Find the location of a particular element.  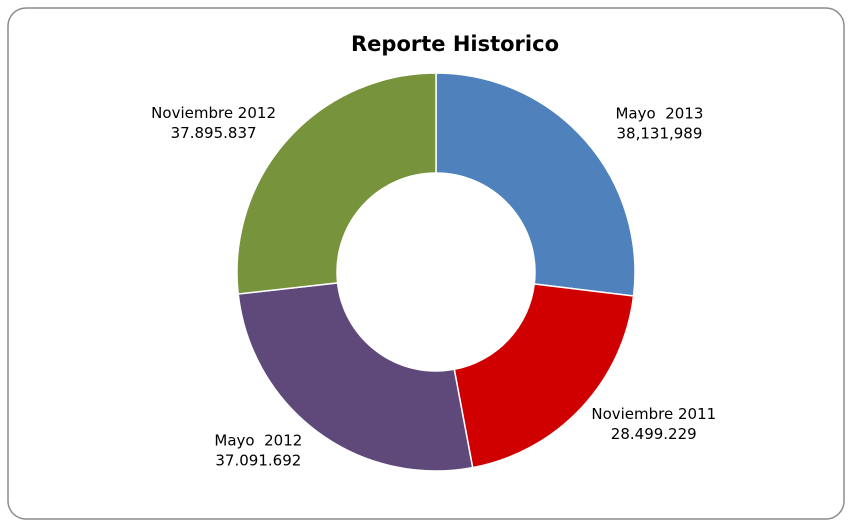

slice-value: 37.895.837 is located at coordinates (214, 133).